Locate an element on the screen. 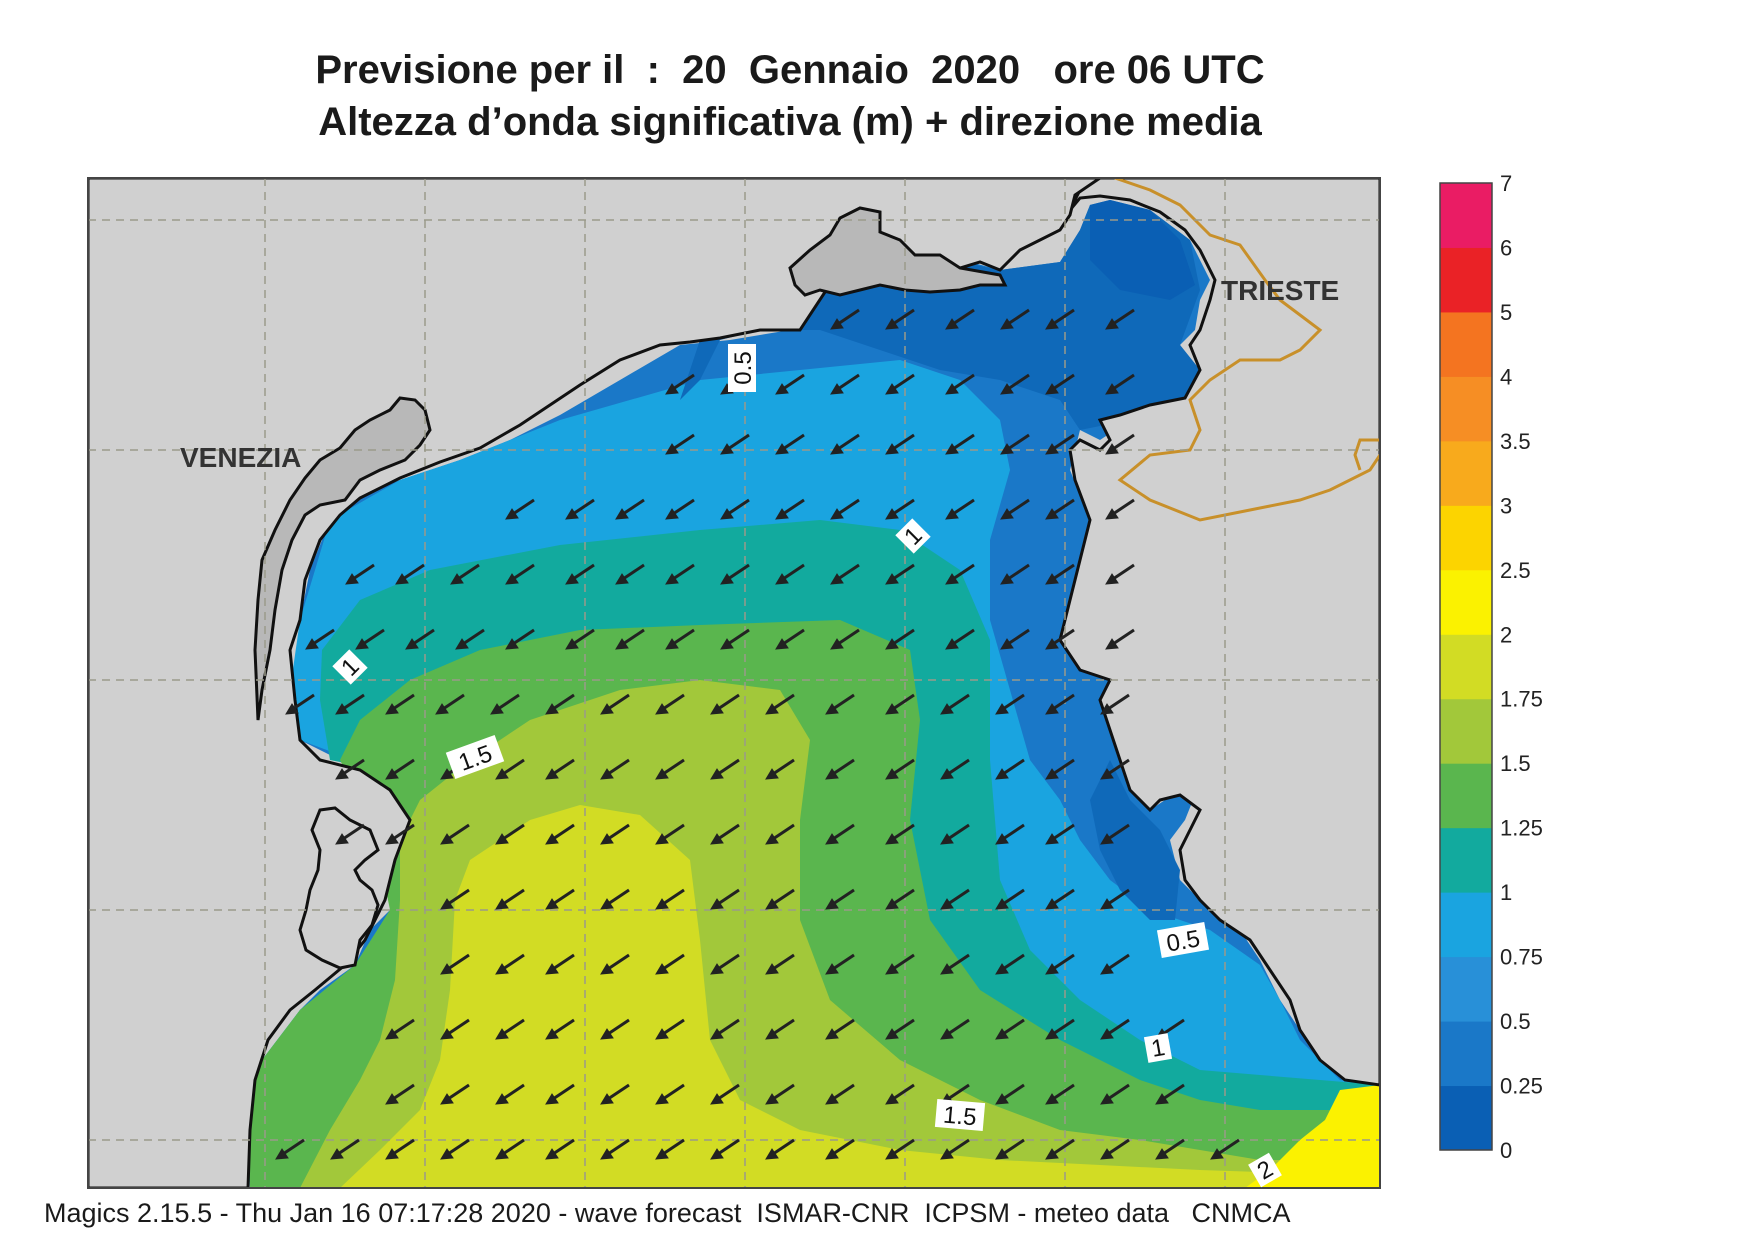 Image resolution: width=1755 pixels, height=1242 pixels. city-label-venezia: VENEZIA is located at coordinates (240, 457).